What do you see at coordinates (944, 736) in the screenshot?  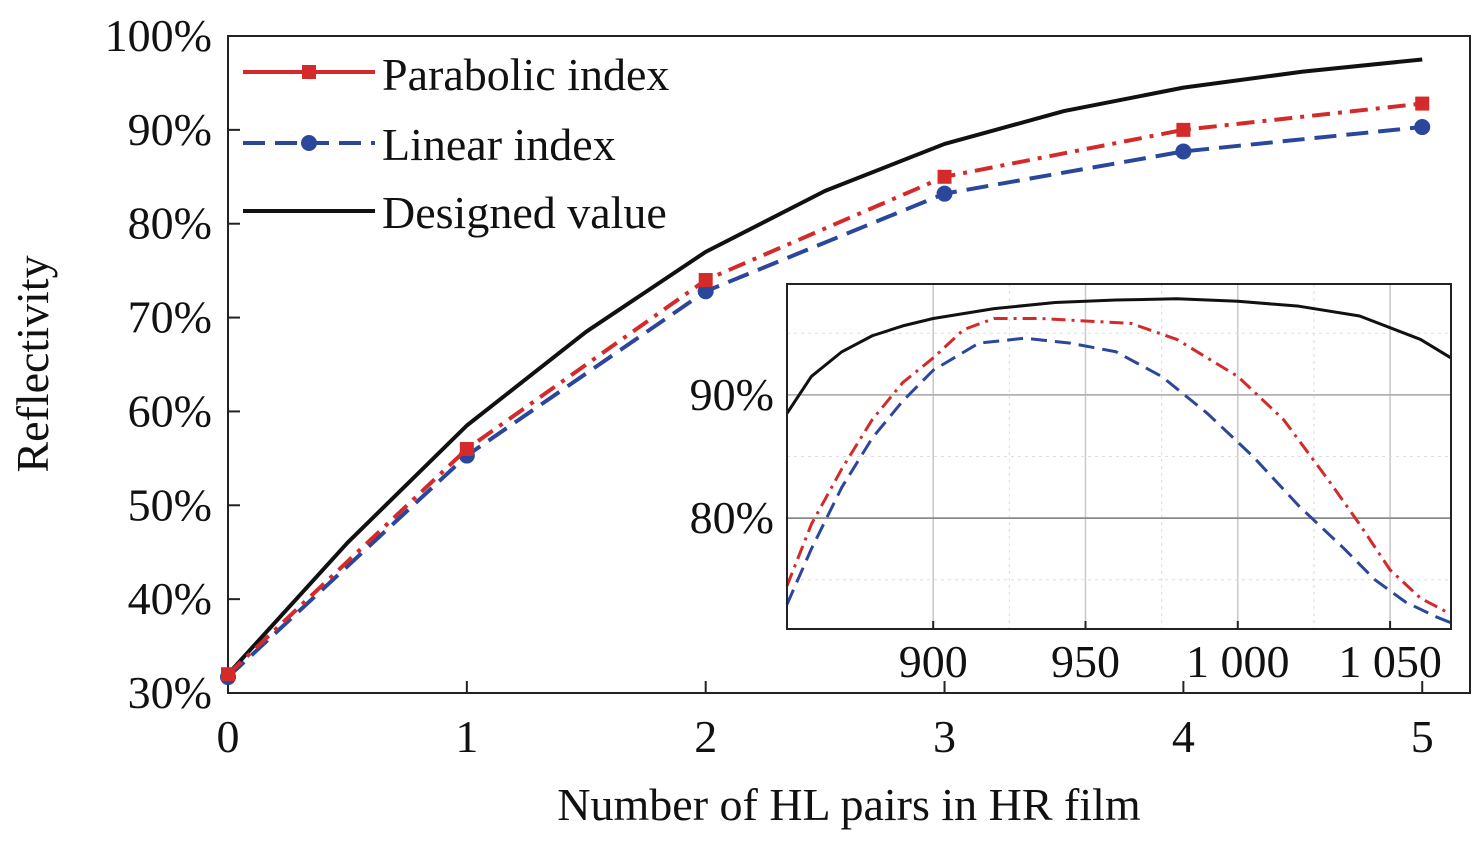 I see `x-tick-label: 3` at bounding box center [944, 736].